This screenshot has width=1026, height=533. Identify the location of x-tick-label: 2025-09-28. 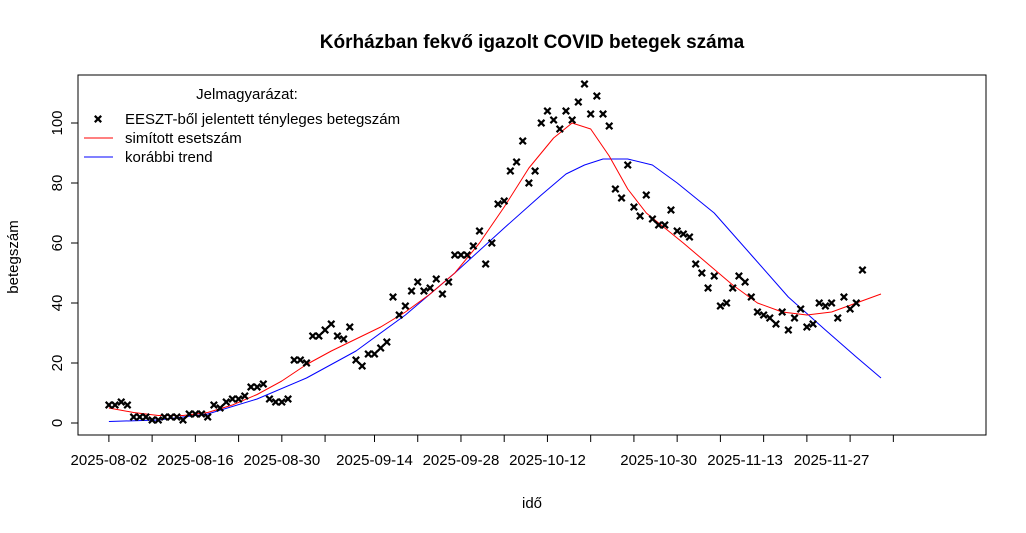
(461, 460).